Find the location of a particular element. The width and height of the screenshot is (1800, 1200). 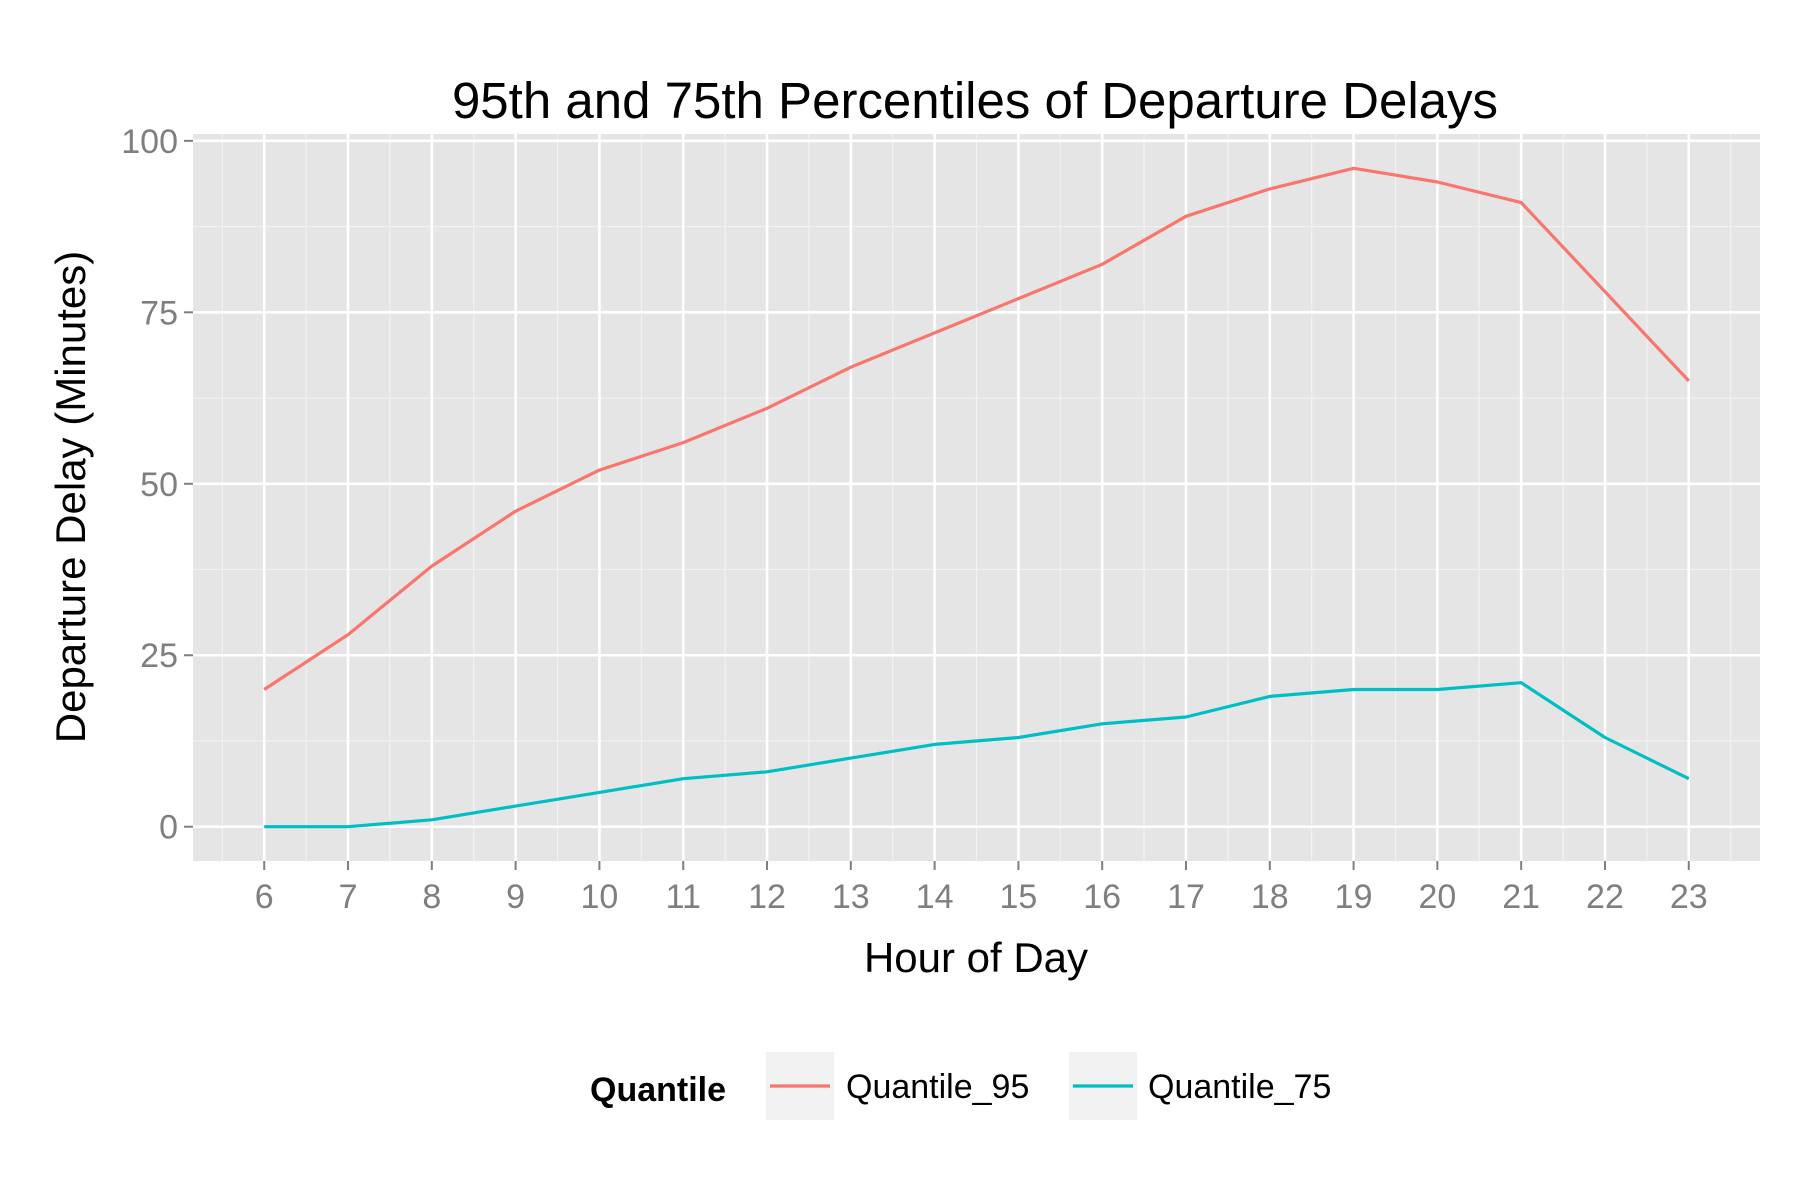

legend-item-quantile-95: Quantile_95 is located at coordinates (897, 1086).